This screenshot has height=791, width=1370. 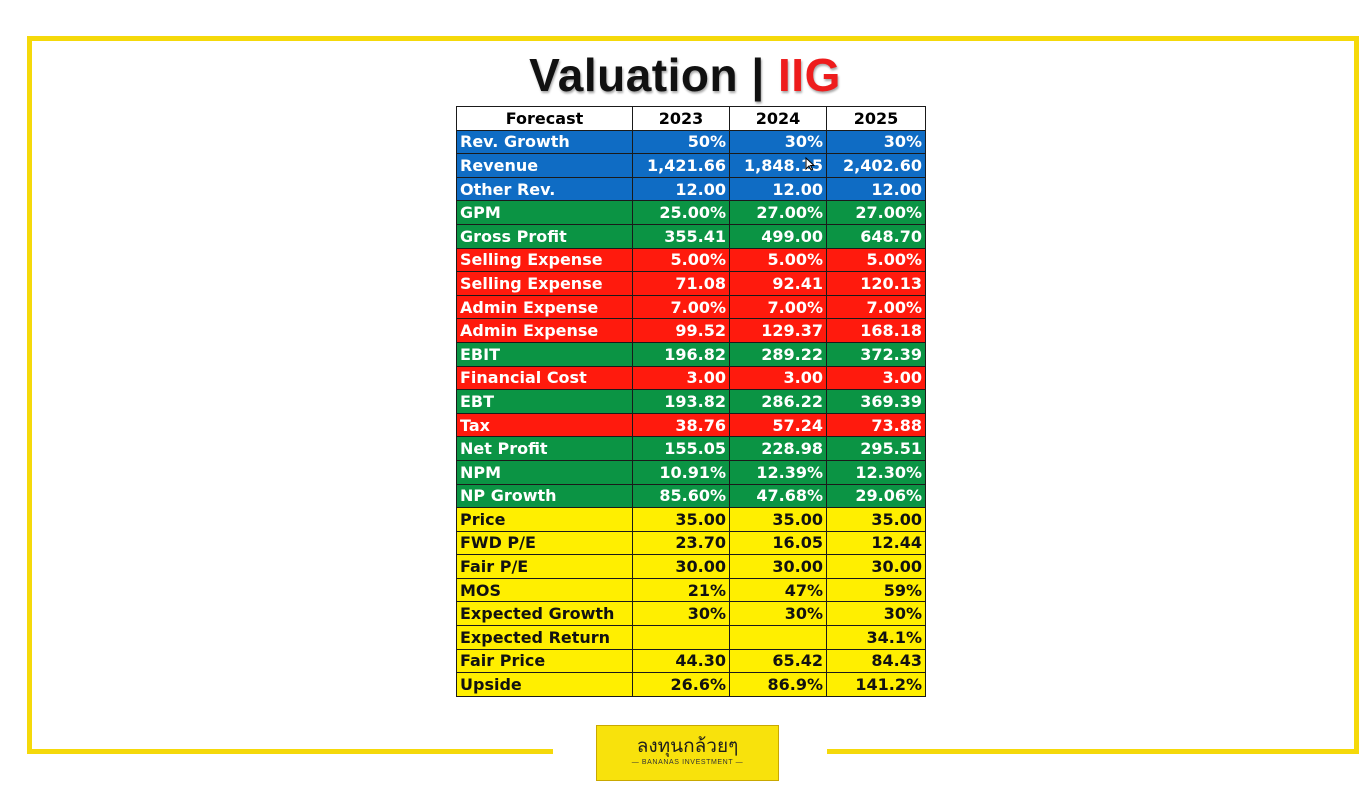 I want to click on cell-2023: 10.91%, so click(x=681, y=472).